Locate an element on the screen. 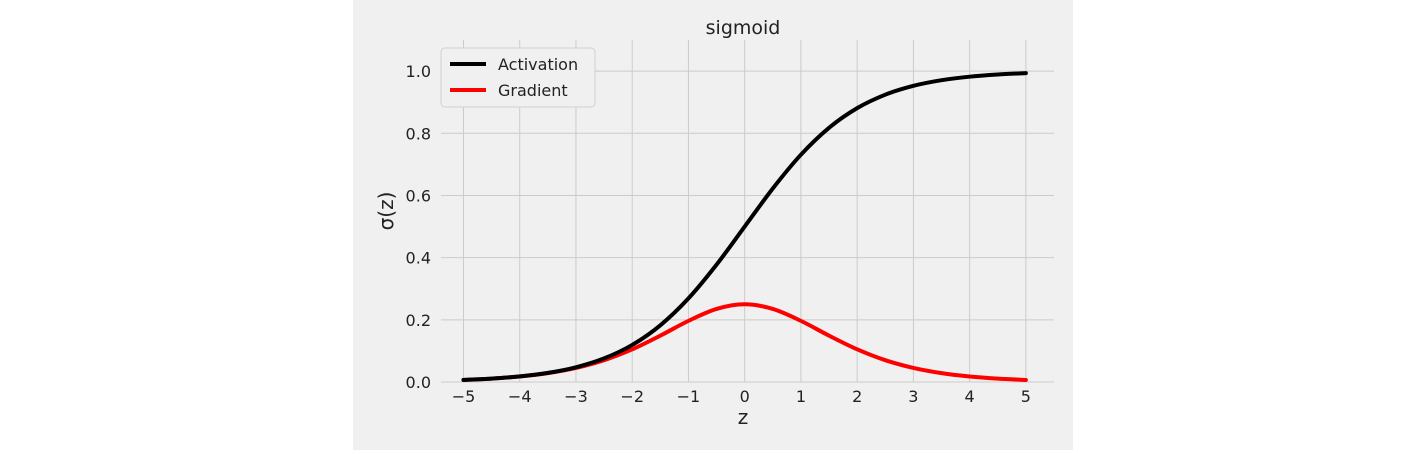 Image resolution: width=1426 pixels, height=454 pixels. chart-title: sigmoid is located at coordinates (743, 28).